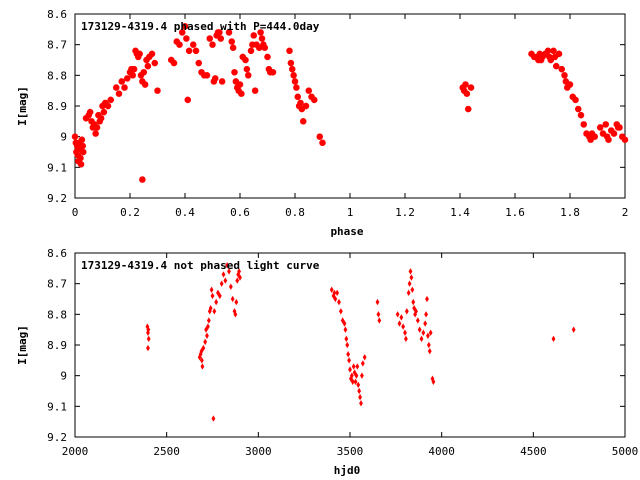  I want to click on unphased-x-tick-label: 3500, so click(350, 451).